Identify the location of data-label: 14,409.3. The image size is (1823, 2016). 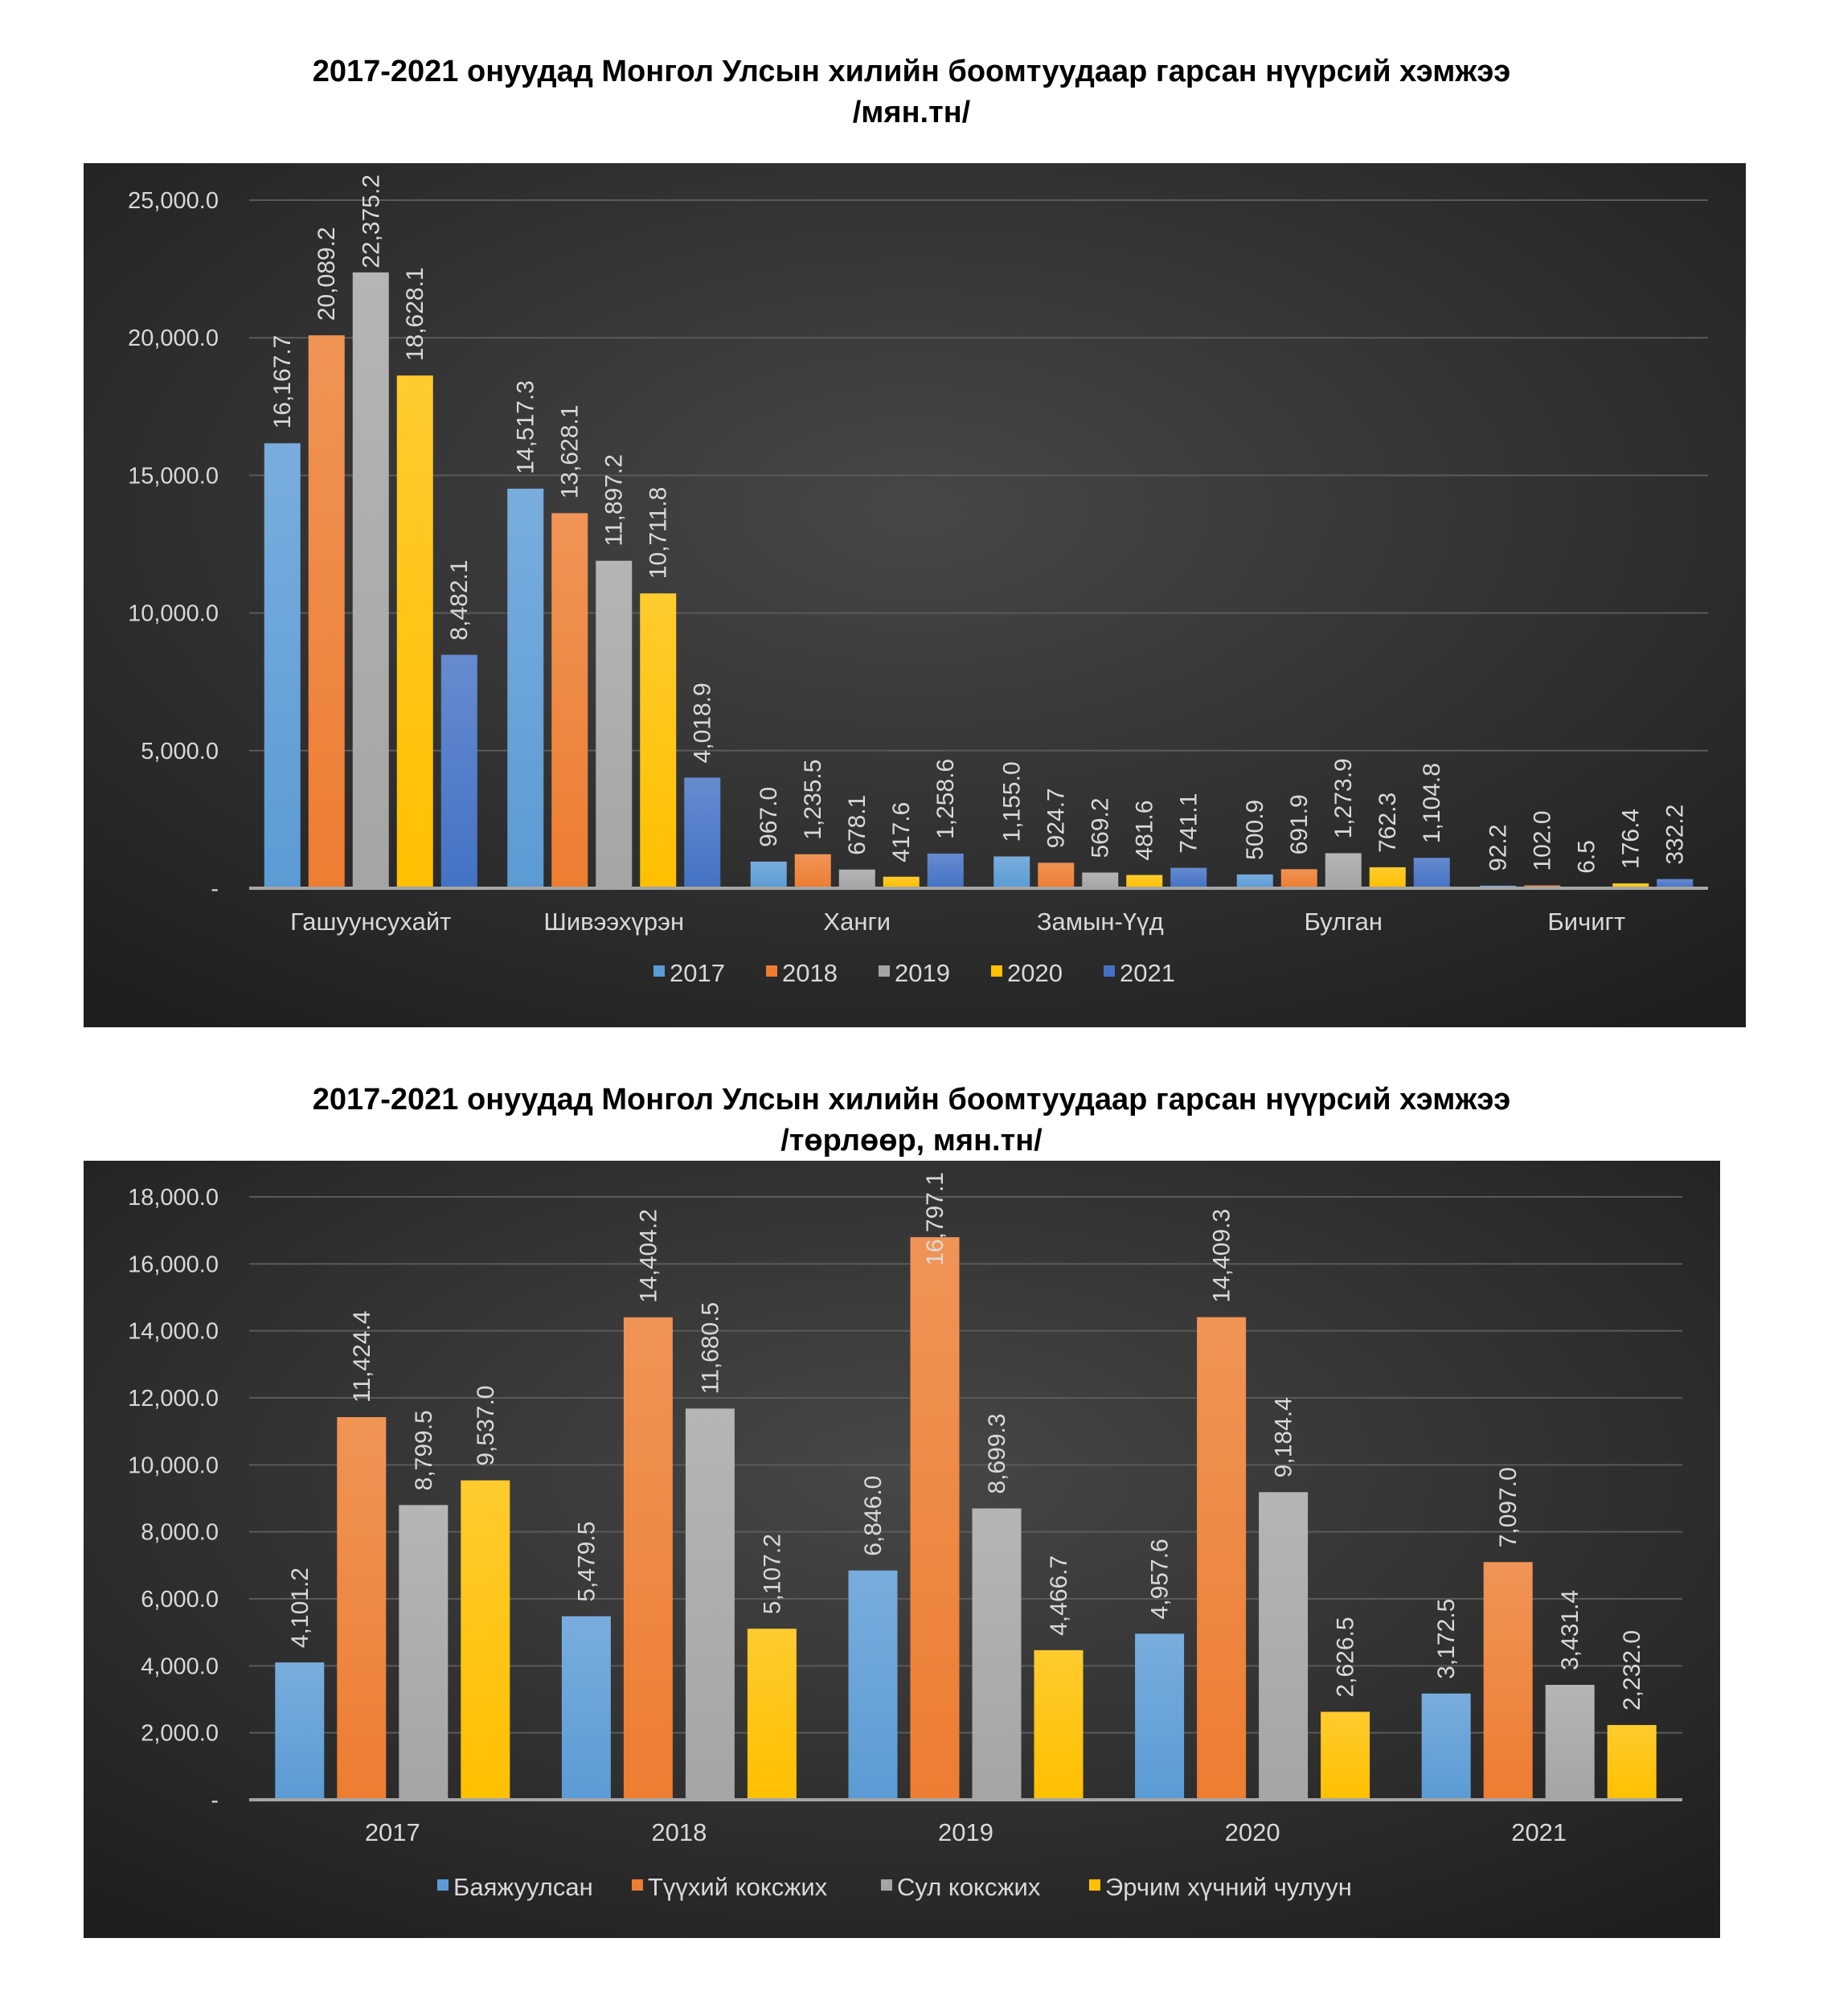
(1222, 1256).